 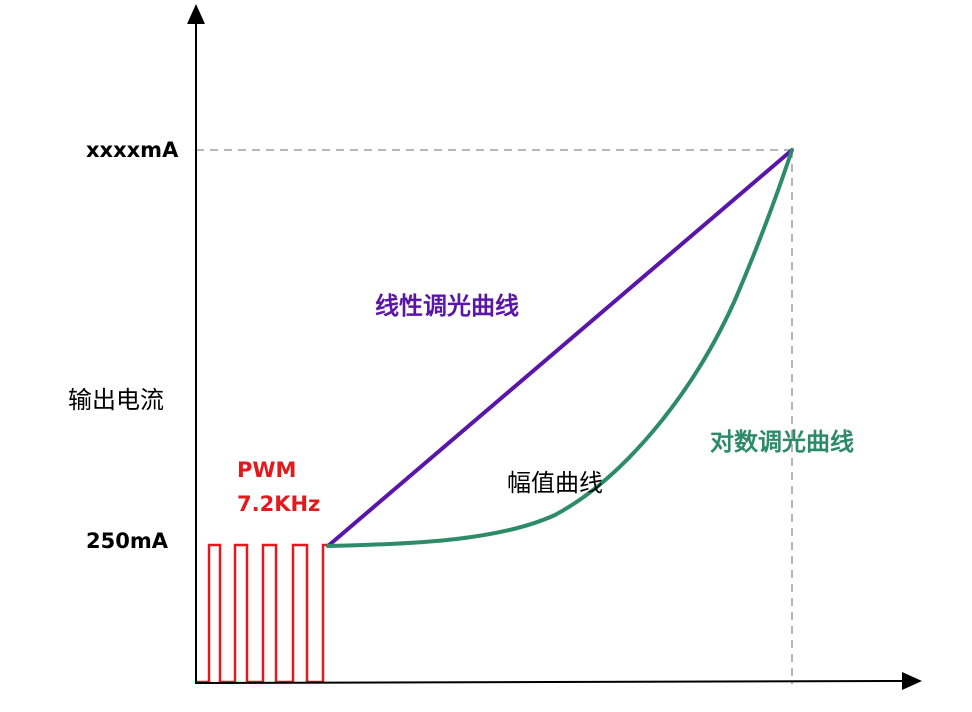 What do you see at coordinates (132, 150) in the screenshot?
I see `y-tick-max-label: xxxxmA` at bounding box center [132, 150].